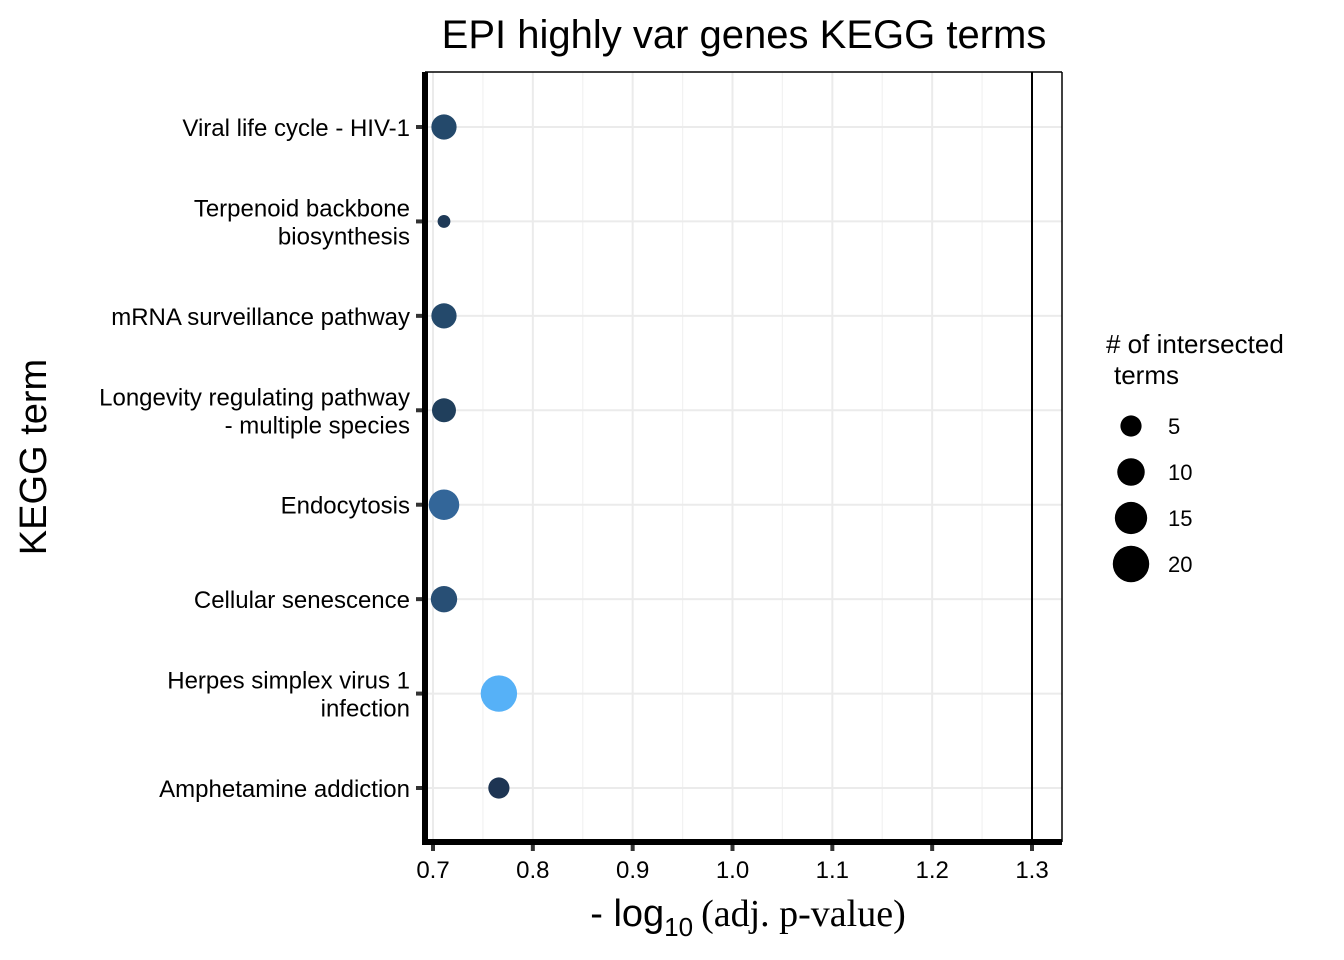 Image resolution: width=1344 pixels, height=960 pixels. I want to click on y-category-label: Cellular senescence, so click(302, 600).